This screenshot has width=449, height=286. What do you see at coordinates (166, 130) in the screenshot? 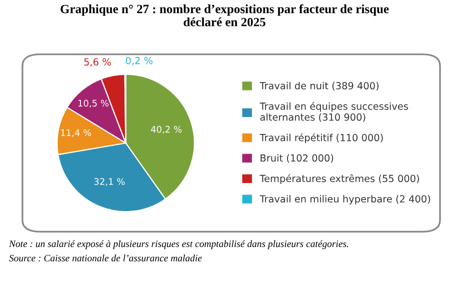
I see `data-label: 40,2 %` at bounding box center [166, 130].